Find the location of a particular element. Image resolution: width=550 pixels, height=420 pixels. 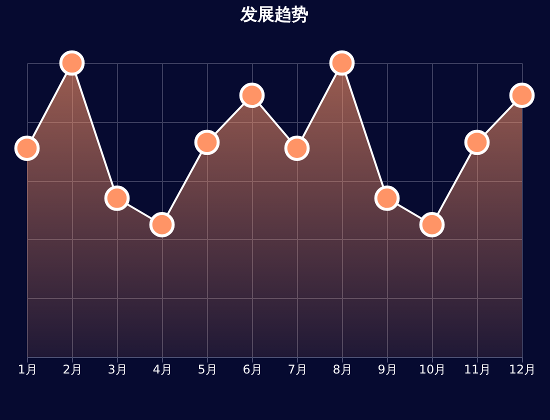

x-tick-label: 4月 is located at coordinates (162, 369).